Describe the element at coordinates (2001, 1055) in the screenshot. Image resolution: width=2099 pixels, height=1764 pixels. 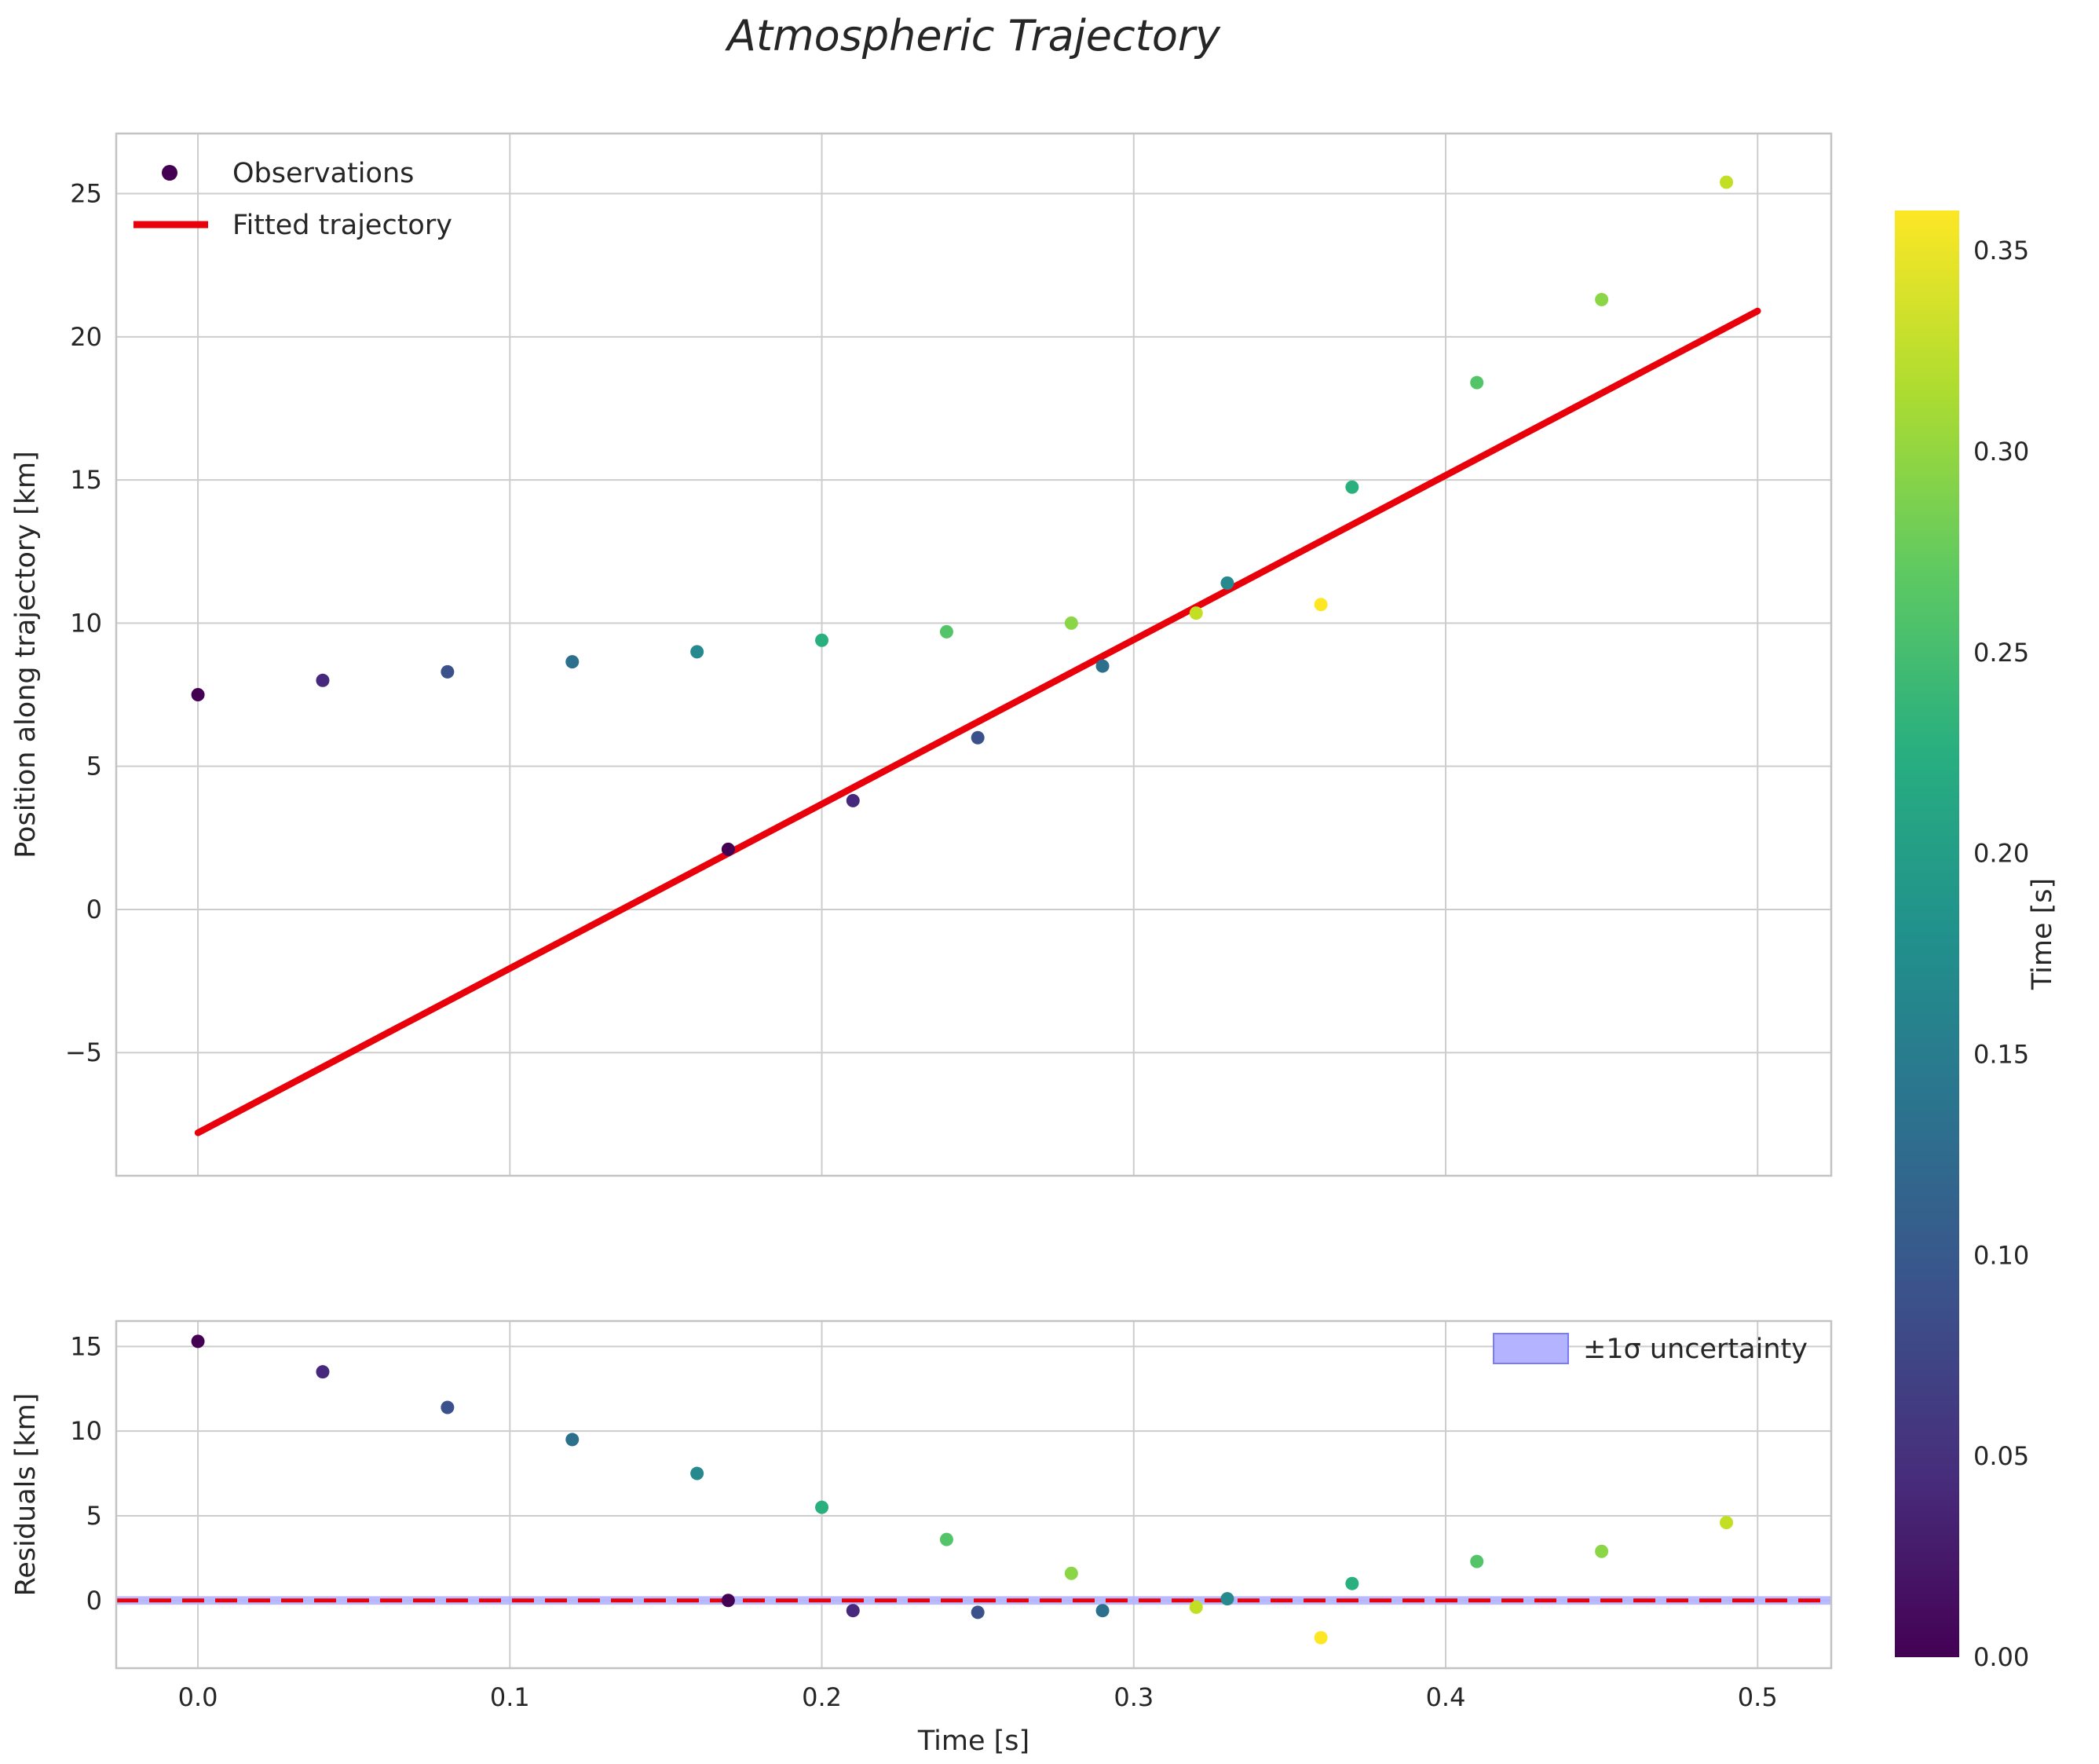
I see `colorbar-tick-label: 0.15` at that location.